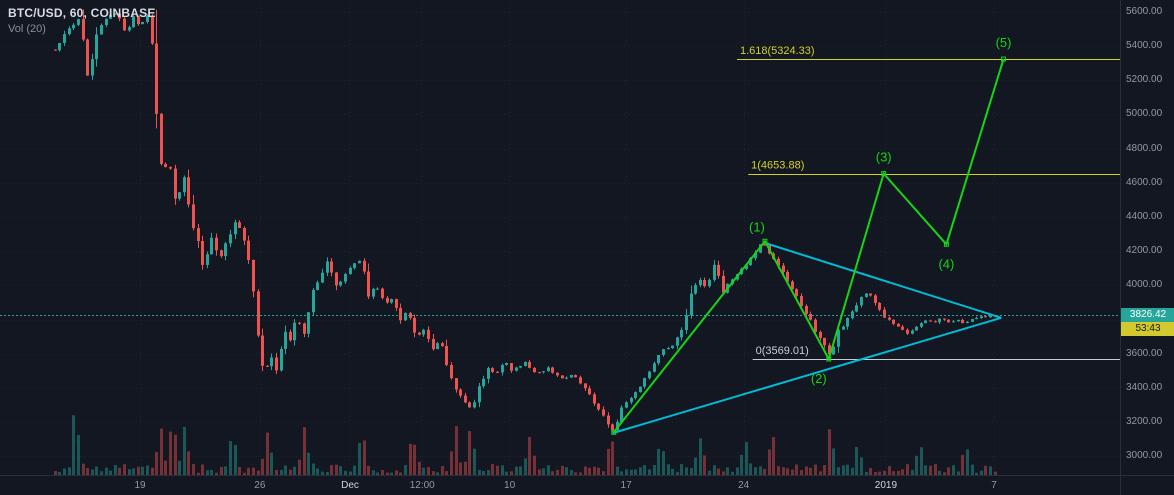 The image size is (1174, 495). Describe the element at coordinates (819, 378) in the screenshot. I see `wave-label: (2)` at that location.